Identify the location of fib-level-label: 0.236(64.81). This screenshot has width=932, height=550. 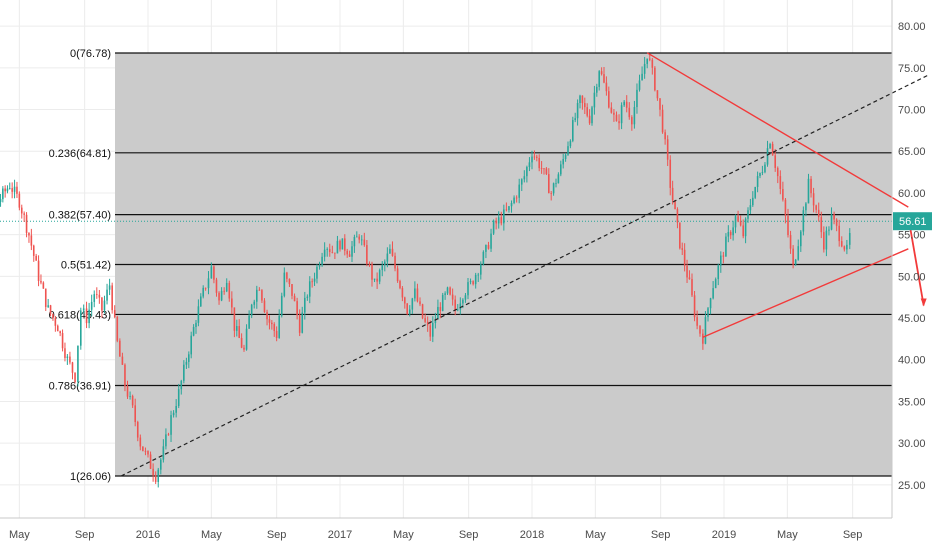
(80, 154).